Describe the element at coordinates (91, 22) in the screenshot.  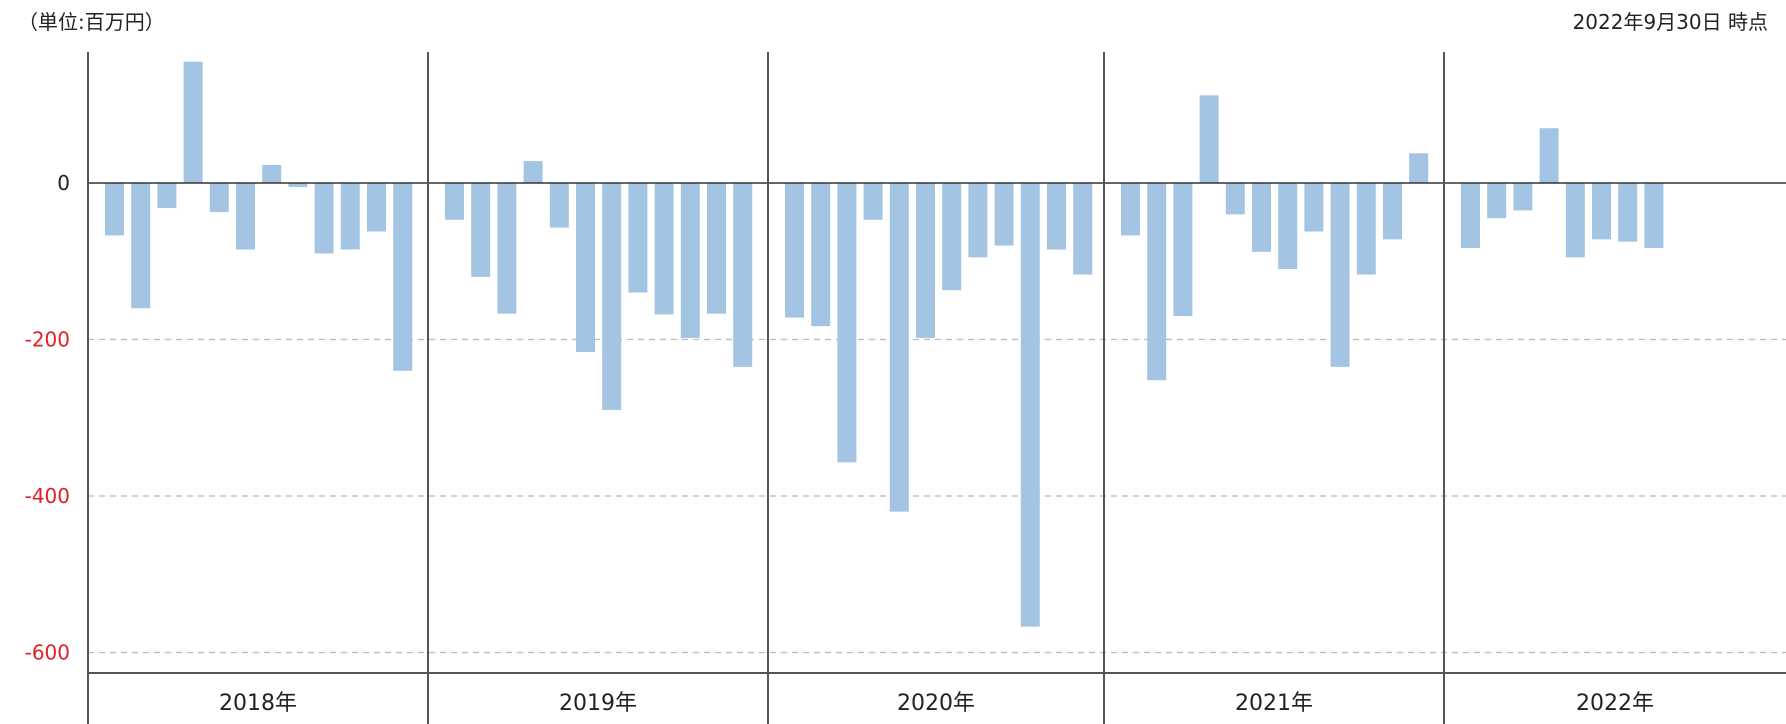
I see `unit-label: （単位:百万円）` at that location.